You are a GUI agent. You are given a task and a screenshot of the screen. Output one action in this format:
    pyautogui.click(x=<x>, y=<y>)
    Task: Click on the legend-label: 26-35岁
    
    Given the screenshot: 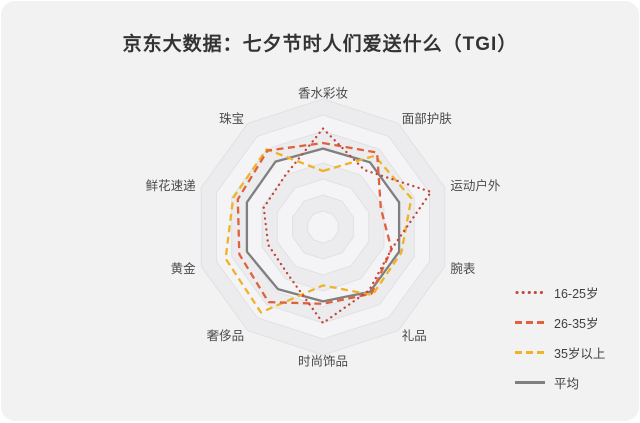 What is the action you would take?
    pyautogui.click(x=576, y=324)
    